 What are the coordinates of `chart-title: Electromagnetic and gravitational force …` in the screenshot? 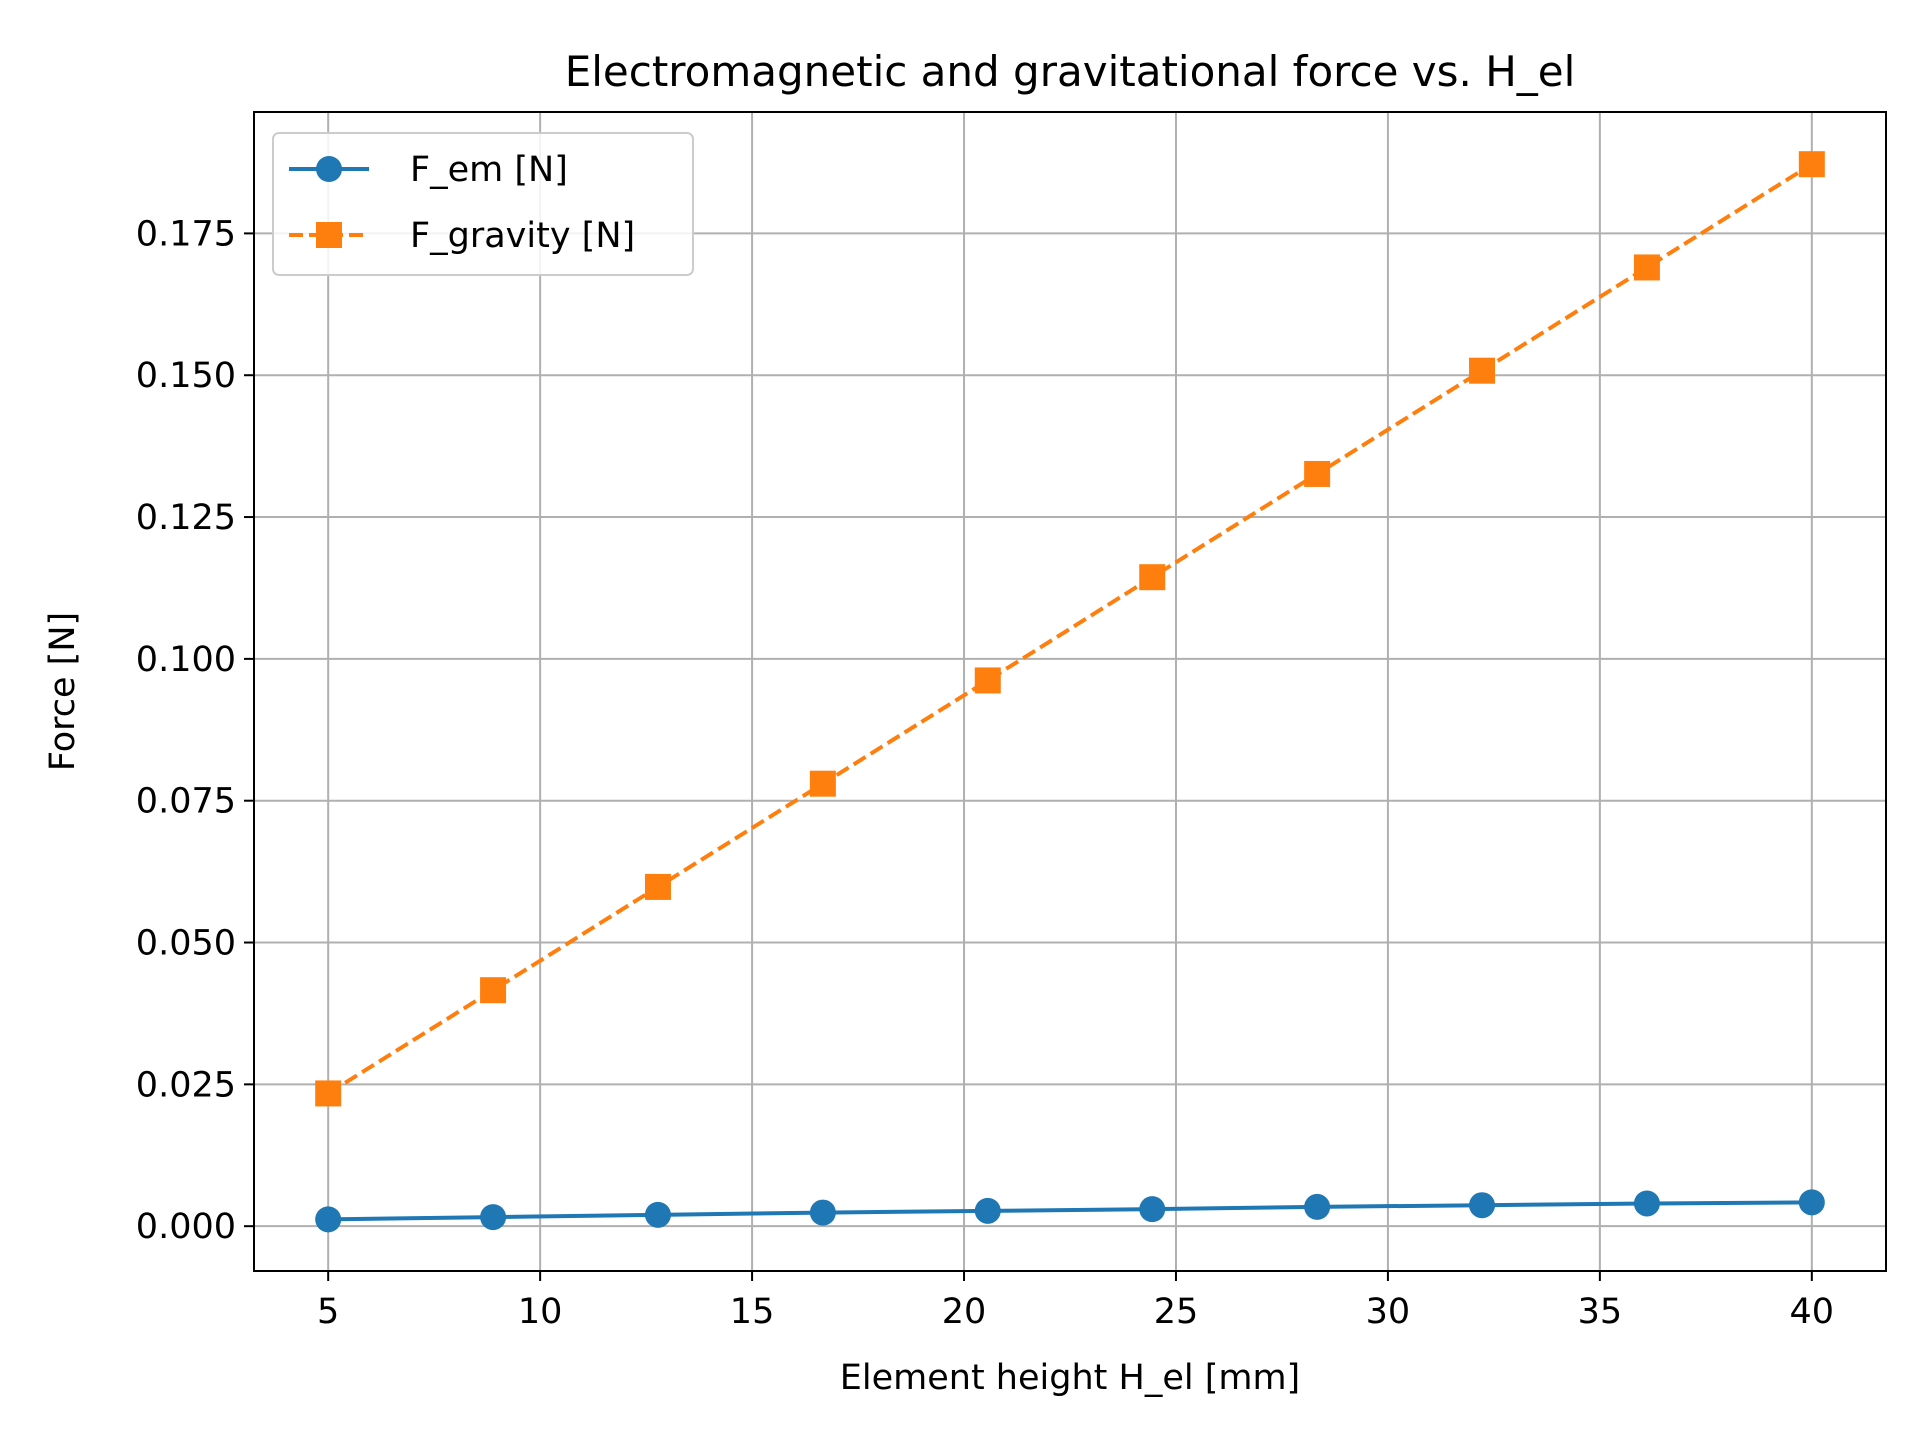 It's located at (1070, 71).